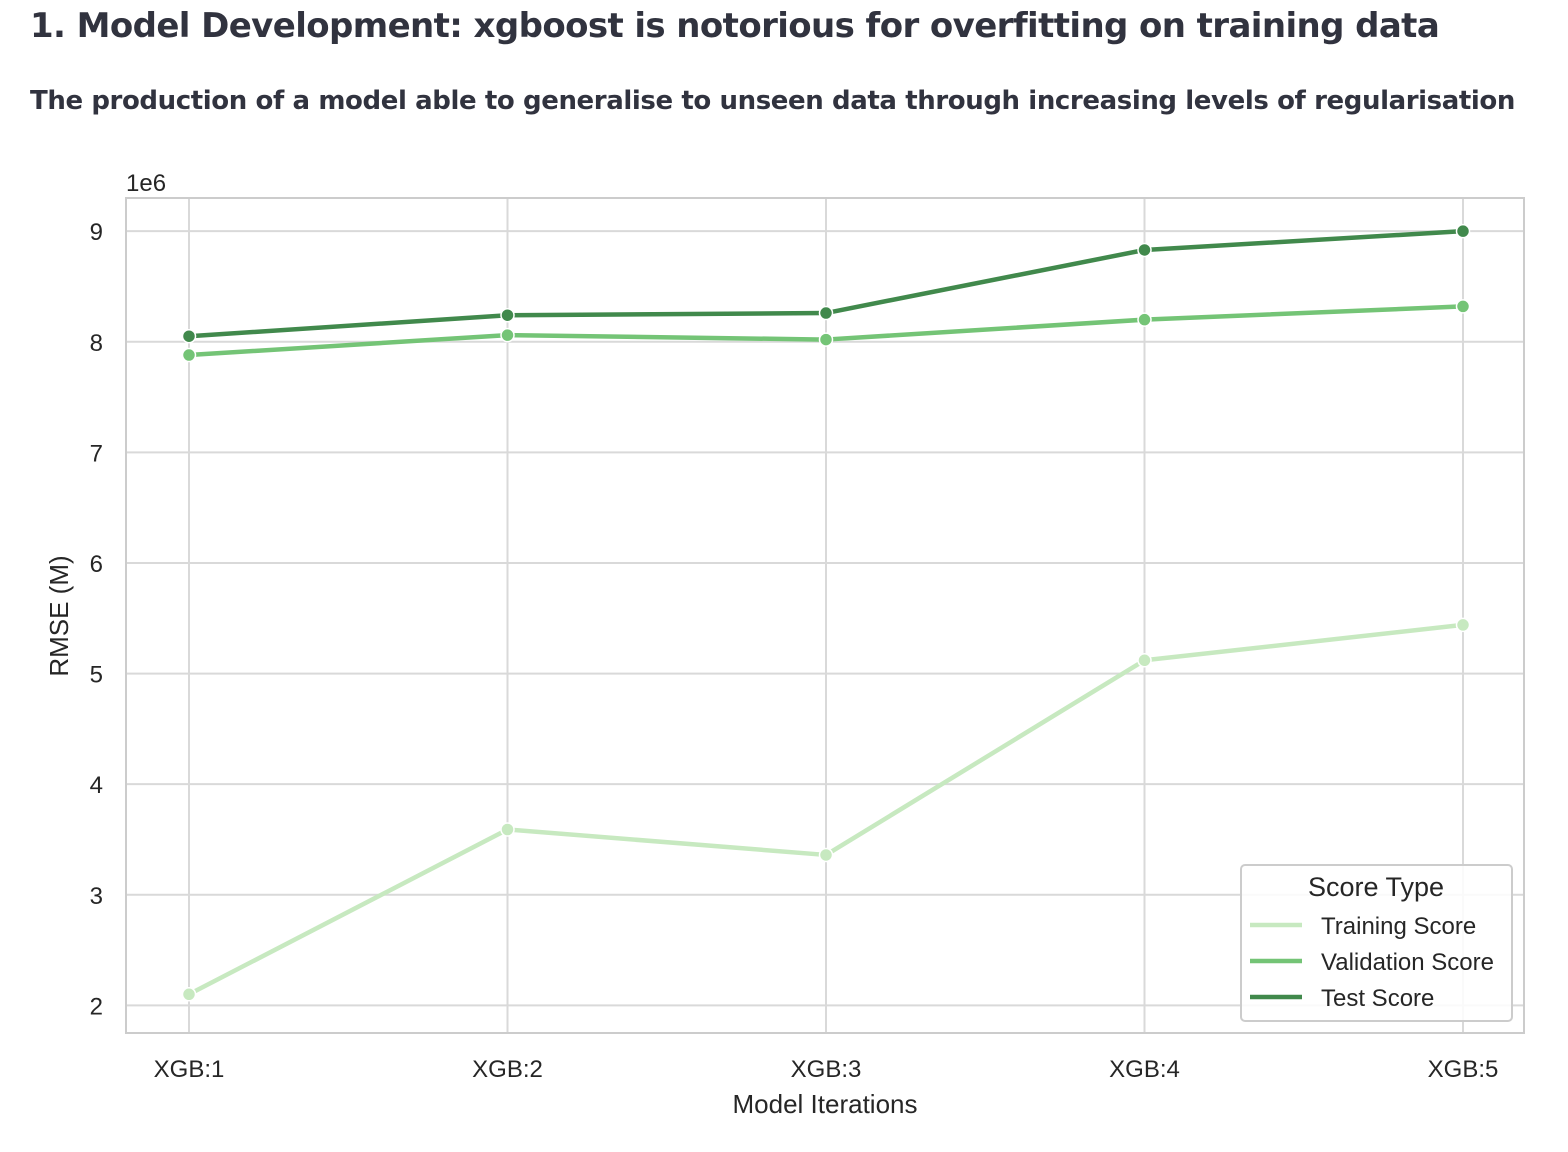 The height and width of the screenshot is (1152, 1568). What do you see at coordinates (1144, 1069) in the screenshot?
I see `x-tick-label: XGB:4` at bounding box center [1144, 1069].